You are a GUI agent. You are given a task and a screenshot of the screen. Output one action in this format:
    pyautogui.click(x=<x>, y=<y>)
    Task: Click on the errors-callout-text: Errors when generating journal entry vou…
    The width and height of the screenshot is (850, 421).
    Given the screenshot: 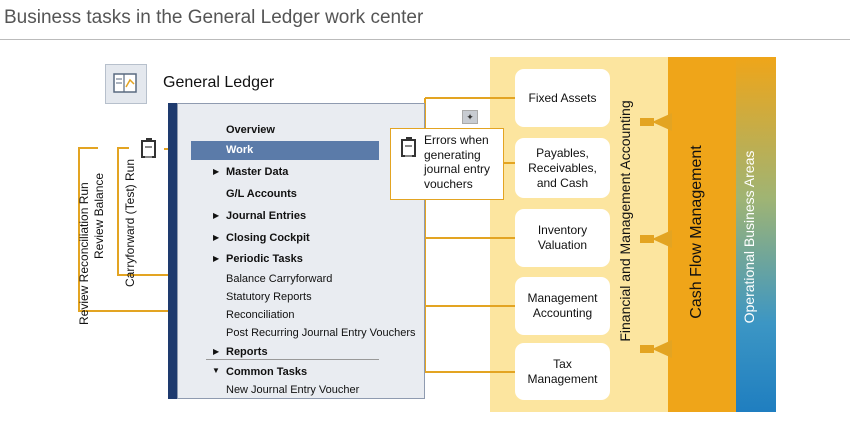 What is the action you would take?
    pyautogui.click(x=457, y=162)
    